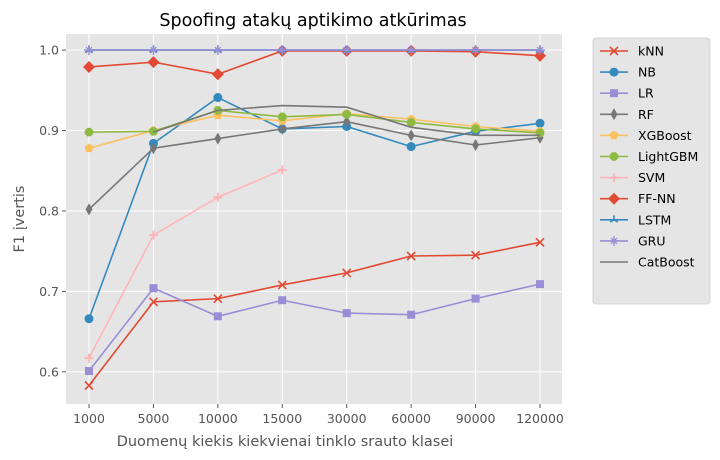 The height and width of the screenshot is (460, 720). I want to click on y-tick-label: 0.8, so click(49, 210).